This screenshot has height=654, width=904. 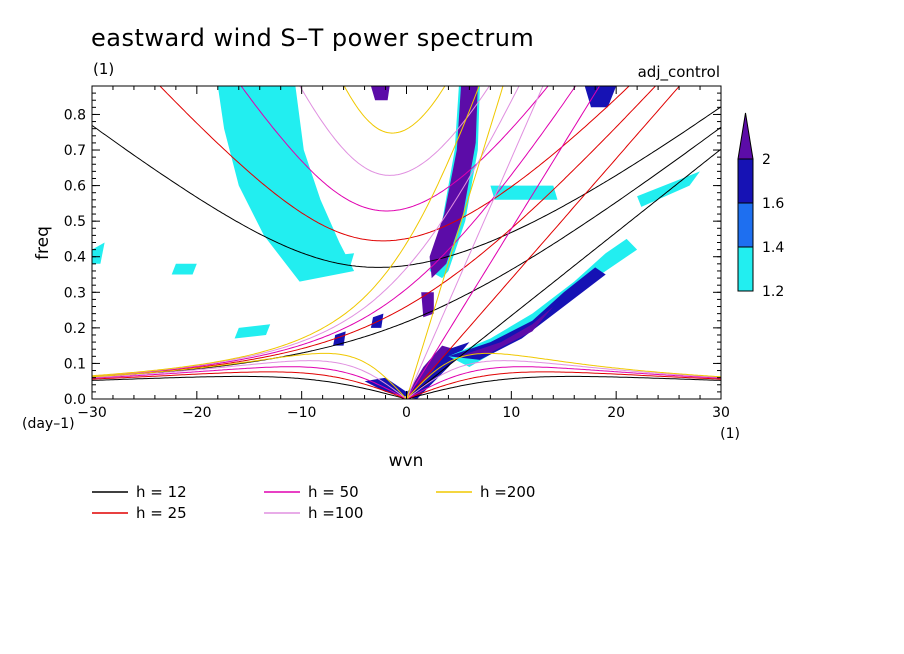 I want to click on y-tick-label: 0.1, so click(x=75, y=364).